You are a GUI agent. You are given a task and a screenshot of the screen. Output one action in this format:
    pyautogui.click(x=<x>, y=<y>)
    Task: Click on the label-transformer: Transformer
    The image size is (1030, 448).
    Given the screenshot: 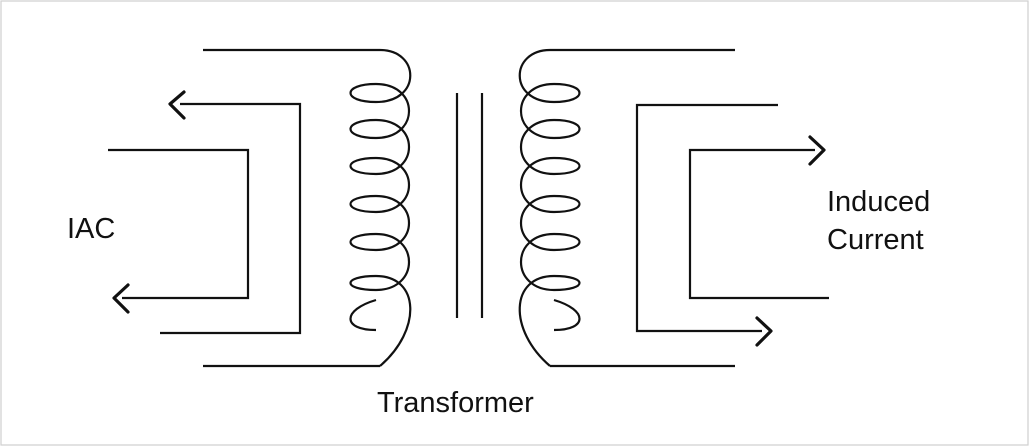 What is the action you would take?
    pyautogui.click(x=455, y=403)
    